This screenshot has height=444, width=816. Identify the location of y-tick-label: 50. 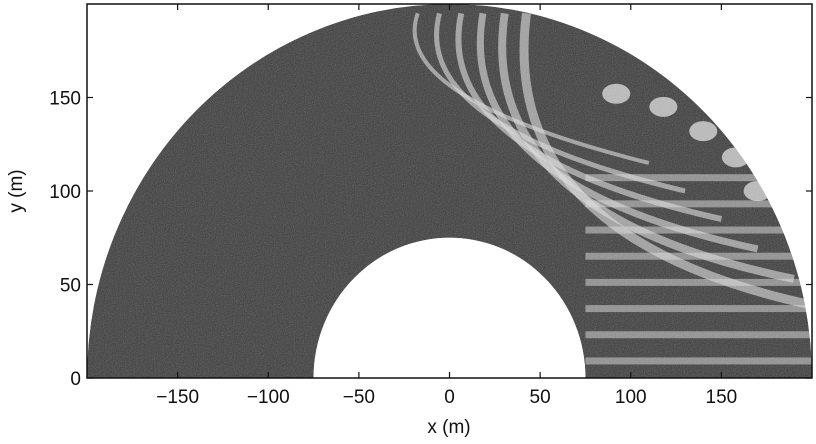
(70, 286).